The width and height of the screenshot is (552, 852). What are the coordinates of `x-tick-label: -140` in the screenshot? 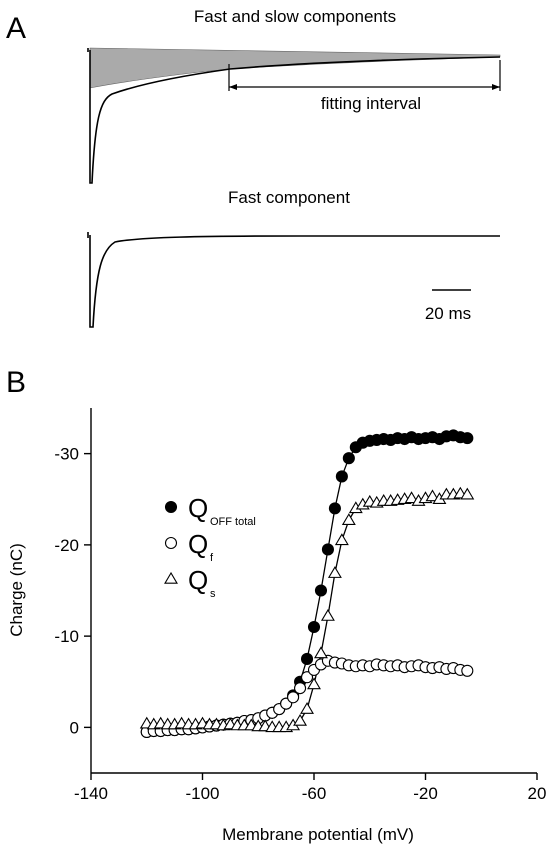 It's located at (91, 793).